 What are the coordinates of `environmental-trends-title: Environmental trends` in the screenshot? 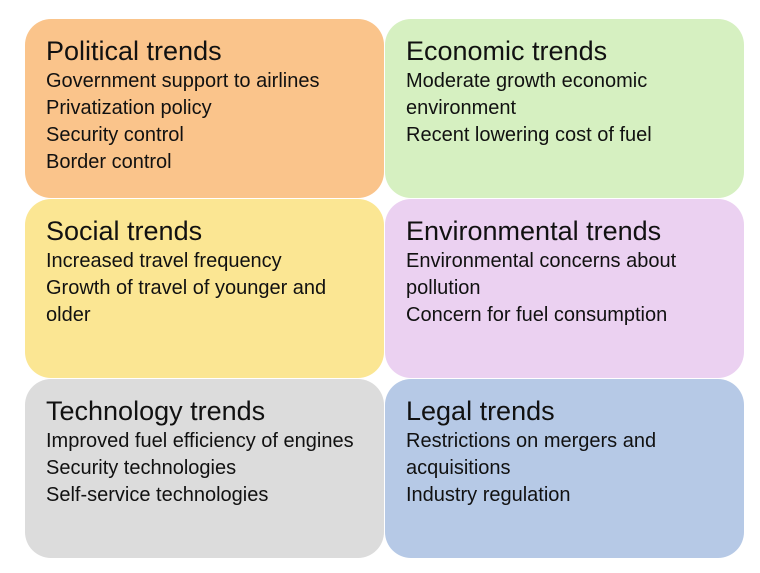 It's located at (534, 231).